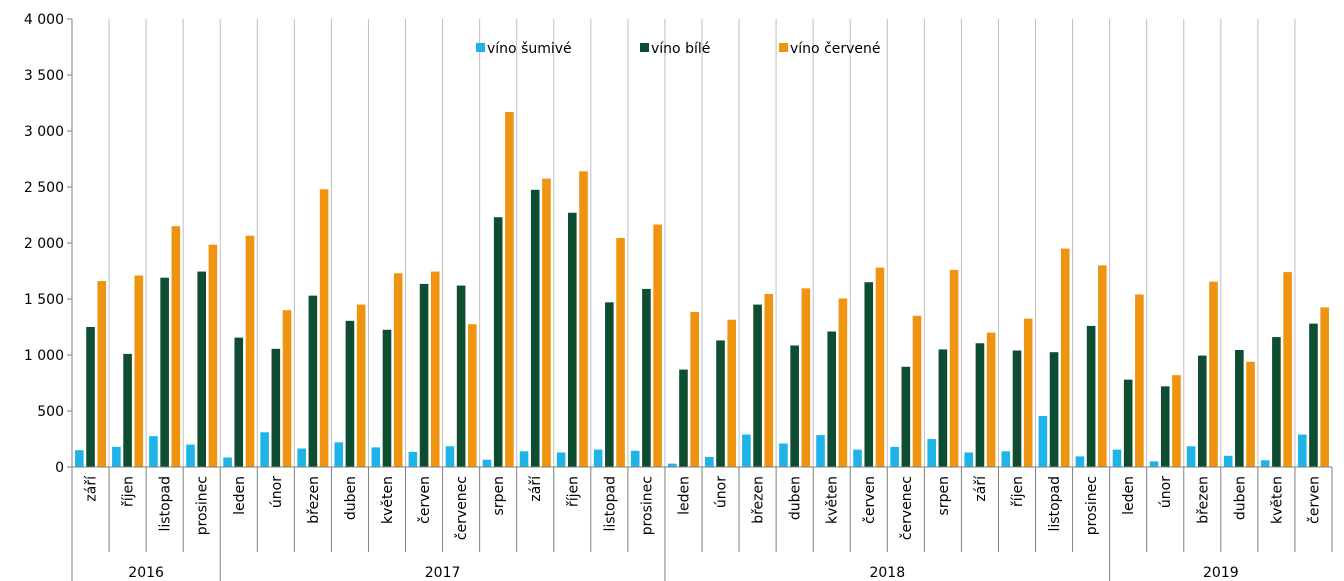 The image size is (1344, 581). What do you see at coordinates (44, 356) in the screenshot?
I see `y-tick-label: 1 000` at bounding box center [44, 356].